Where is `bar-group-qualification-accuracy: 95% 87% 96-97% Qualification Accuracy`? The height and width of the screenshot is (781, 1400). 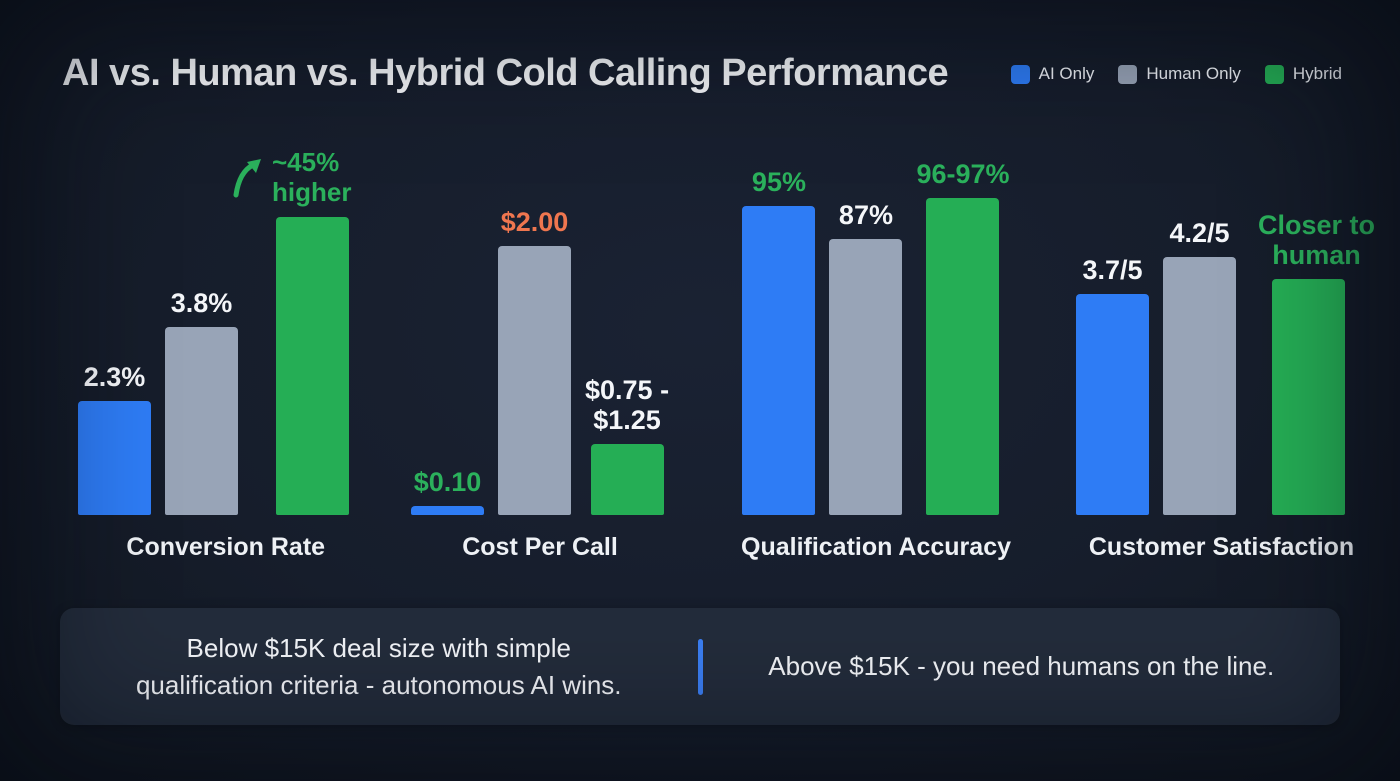
bar-group-qualification-accuracy: 95% 87% 96-97% Qualification Accuracy is located at coordinates (876, 360).